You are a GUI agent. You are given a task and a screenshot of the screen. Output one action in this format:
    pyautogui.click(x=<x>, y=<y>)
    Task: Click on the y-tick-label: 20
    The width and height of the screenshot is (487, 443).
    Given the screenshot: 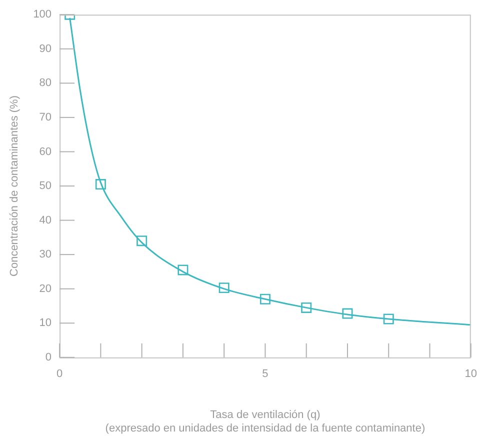 What is the action you would take?
    pyautogui.click(x=45, y=288)
    